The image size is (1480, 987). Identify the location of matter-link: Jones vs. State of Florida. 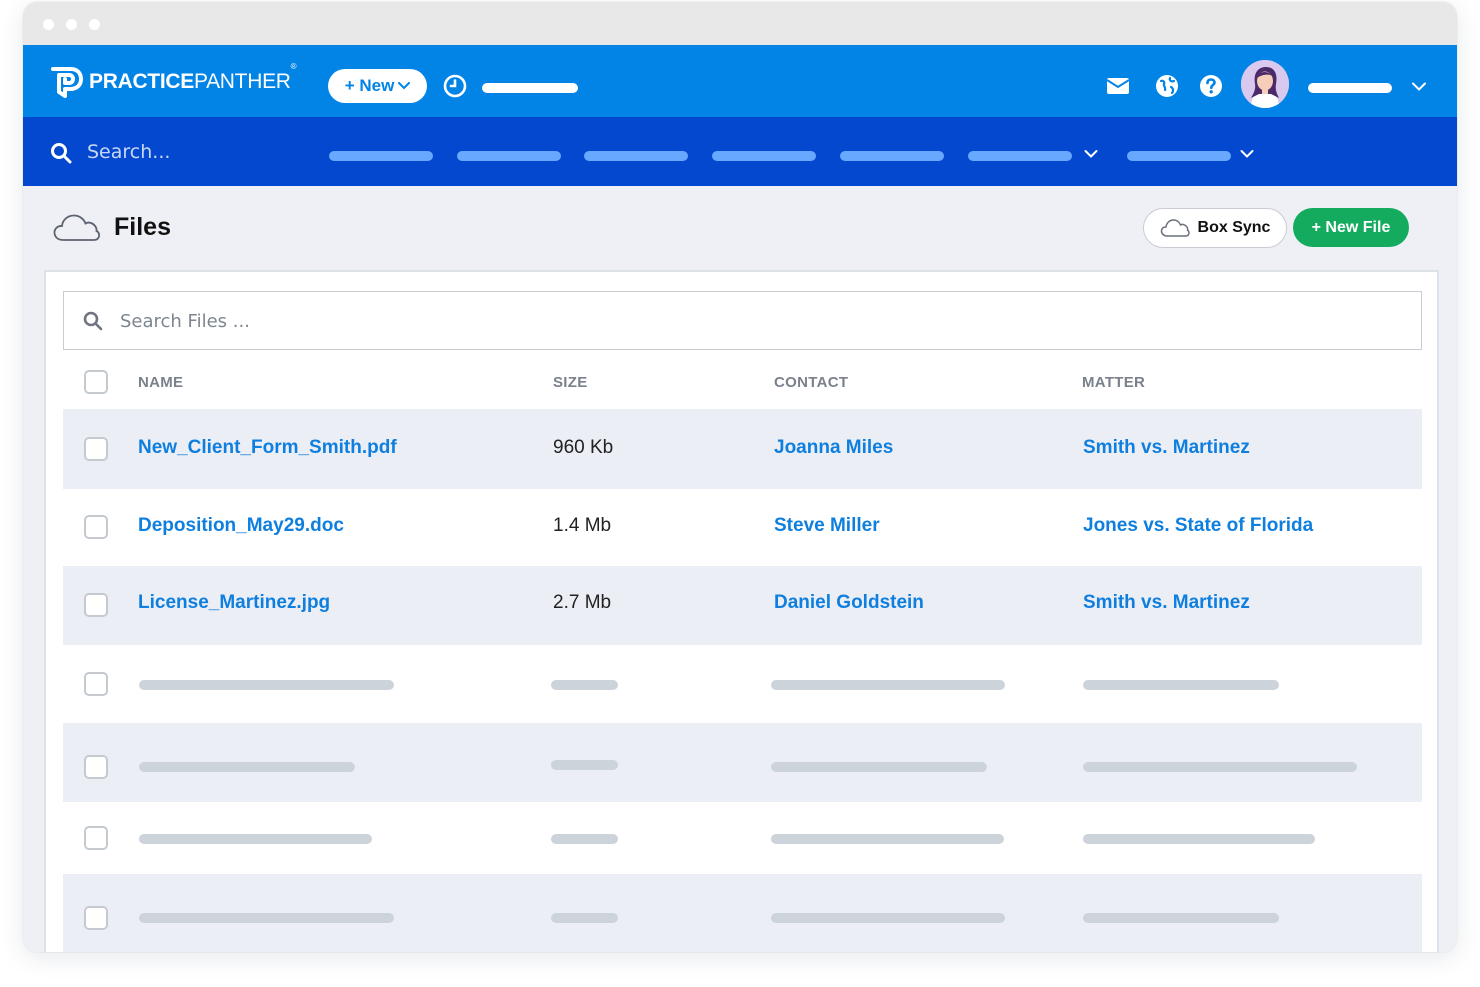
(1198, 525).